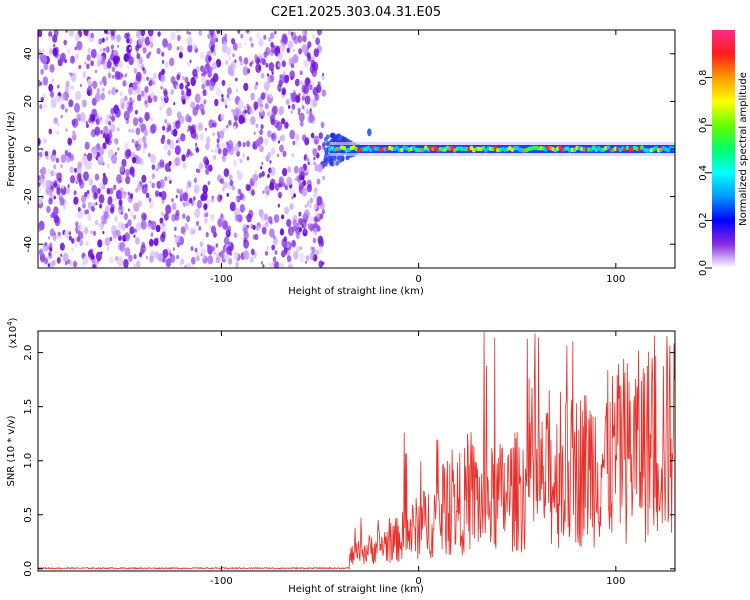  I want to click on colorbar-tick-label: 0.4, so click(703, 173).